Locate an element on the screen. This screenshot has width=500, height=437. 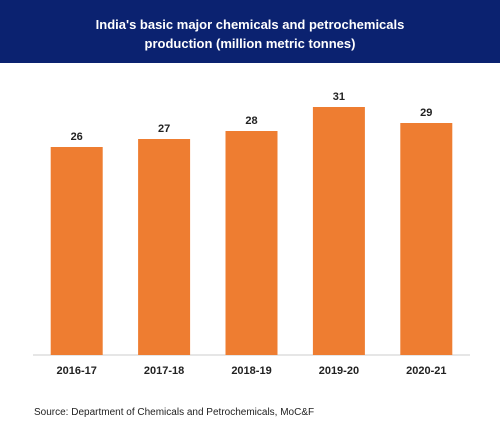
value-label-2018-19: 28 is located at coordinates (251, 121).